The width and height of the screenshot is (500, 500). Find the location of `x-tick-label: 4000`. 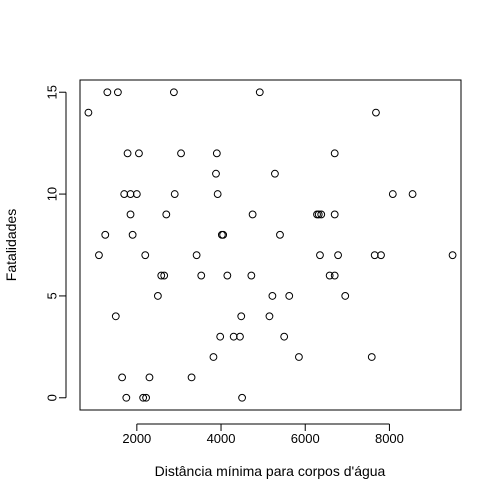

x-tick-label: 4000 is located at coordinates (221, 438).